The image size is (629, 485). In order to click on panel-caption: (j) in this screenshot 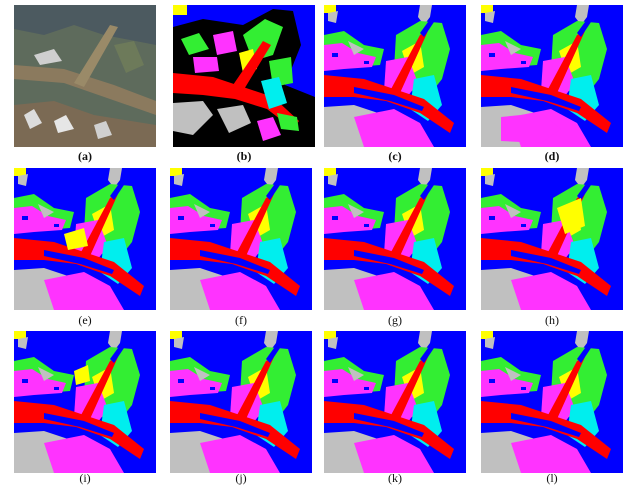, I will do `click(241, 478)`.